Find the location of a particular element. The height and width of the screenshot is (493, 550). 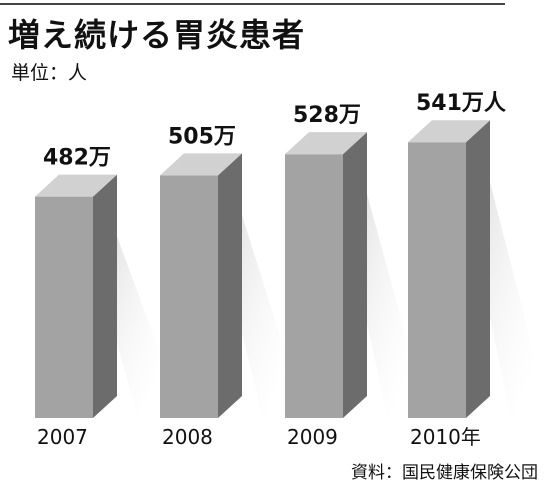

value-label: 528万 is located at coordinates (327, 115).